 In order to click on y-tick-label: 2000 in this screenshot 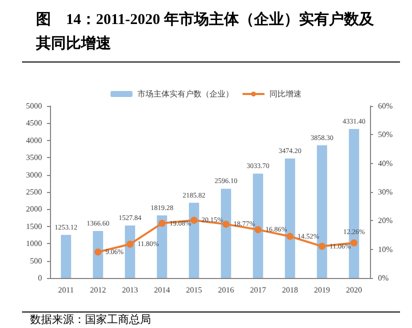, I will do `click(34, 209)`.